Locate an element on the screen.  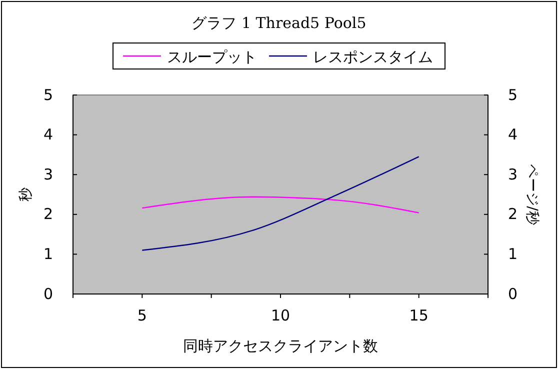
legend-label: レスポンスタイム is located at coordinates (373, 57).